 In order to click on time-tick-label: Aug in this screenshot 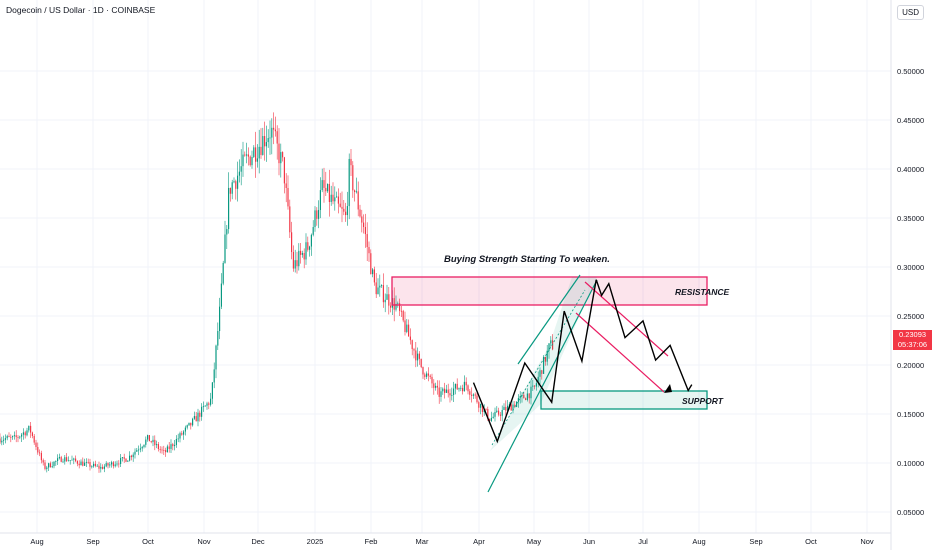, I will do `click(698, 541)`.